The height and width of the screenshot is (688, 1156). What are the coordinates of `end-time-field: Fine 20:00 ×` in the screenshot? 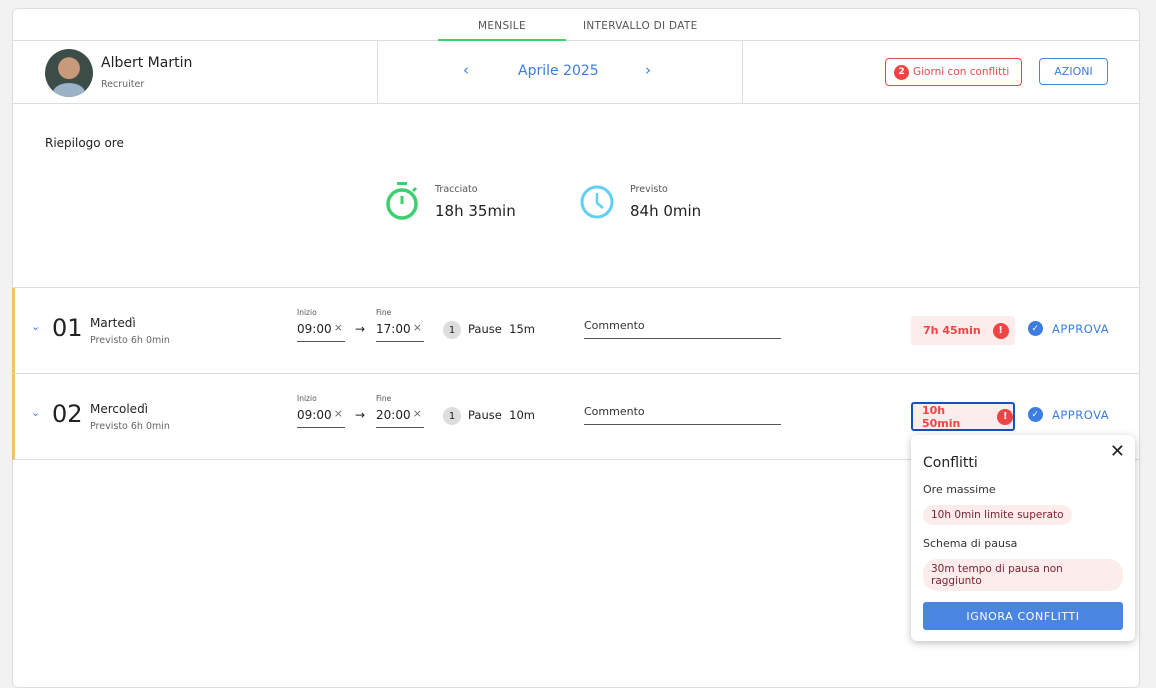 It's located at (400, 411).